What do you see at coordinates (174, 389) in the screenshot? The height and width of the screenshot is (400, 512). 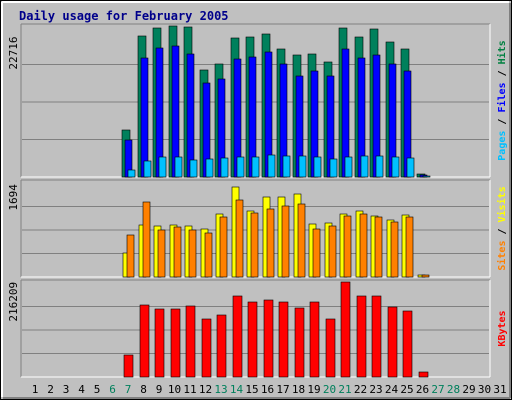 I see `x-tick-label-day-10: 10` at bounding box center [174, 389].